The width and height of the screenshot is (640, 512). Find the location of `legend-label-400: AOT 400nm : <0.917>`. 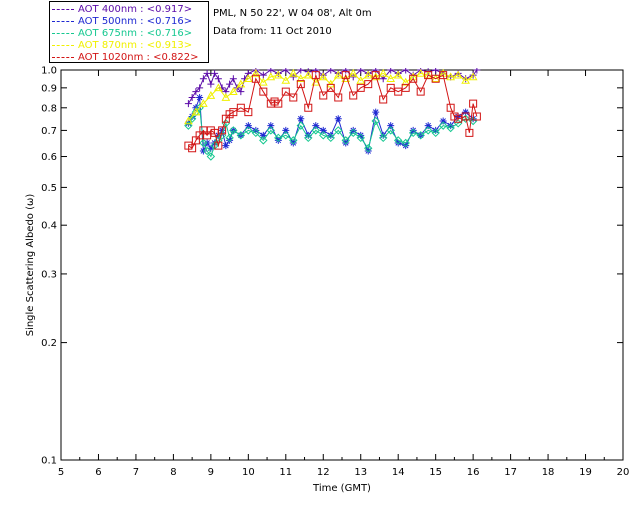

legend-label-400: AOT 400nm : <0.917> is located at coordinates (135, 9).